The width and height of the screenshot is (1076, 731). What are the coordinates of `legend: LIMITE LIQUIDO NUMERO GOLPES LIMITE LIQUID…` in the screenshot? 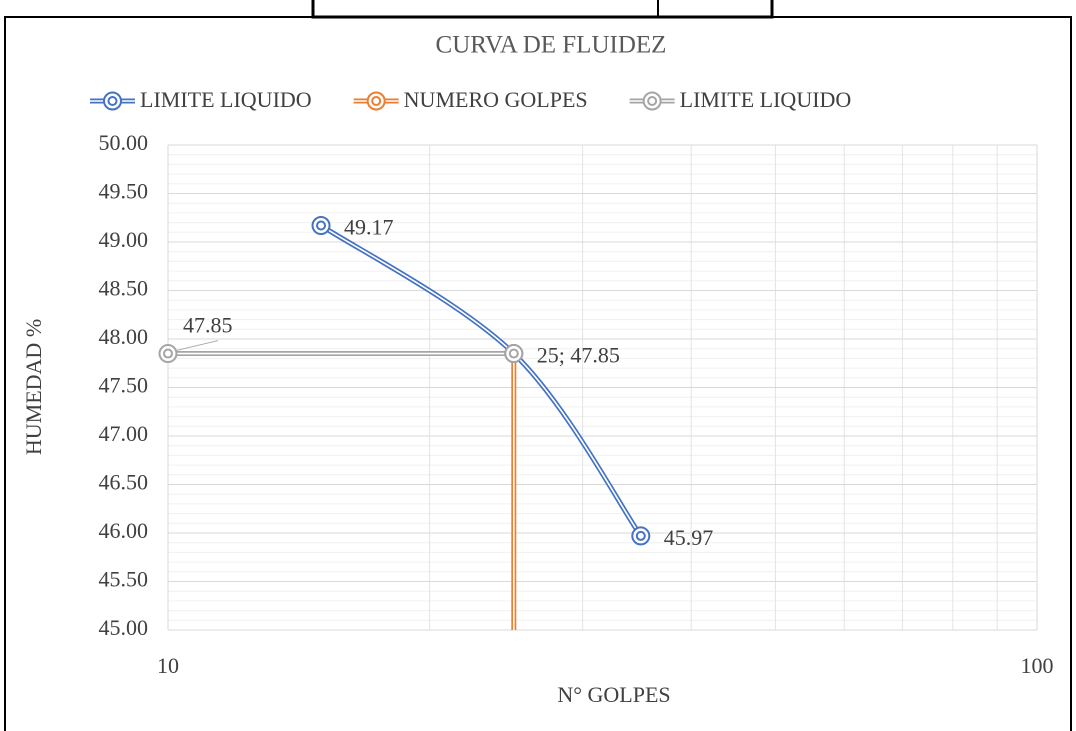 It's located at (470, 99).